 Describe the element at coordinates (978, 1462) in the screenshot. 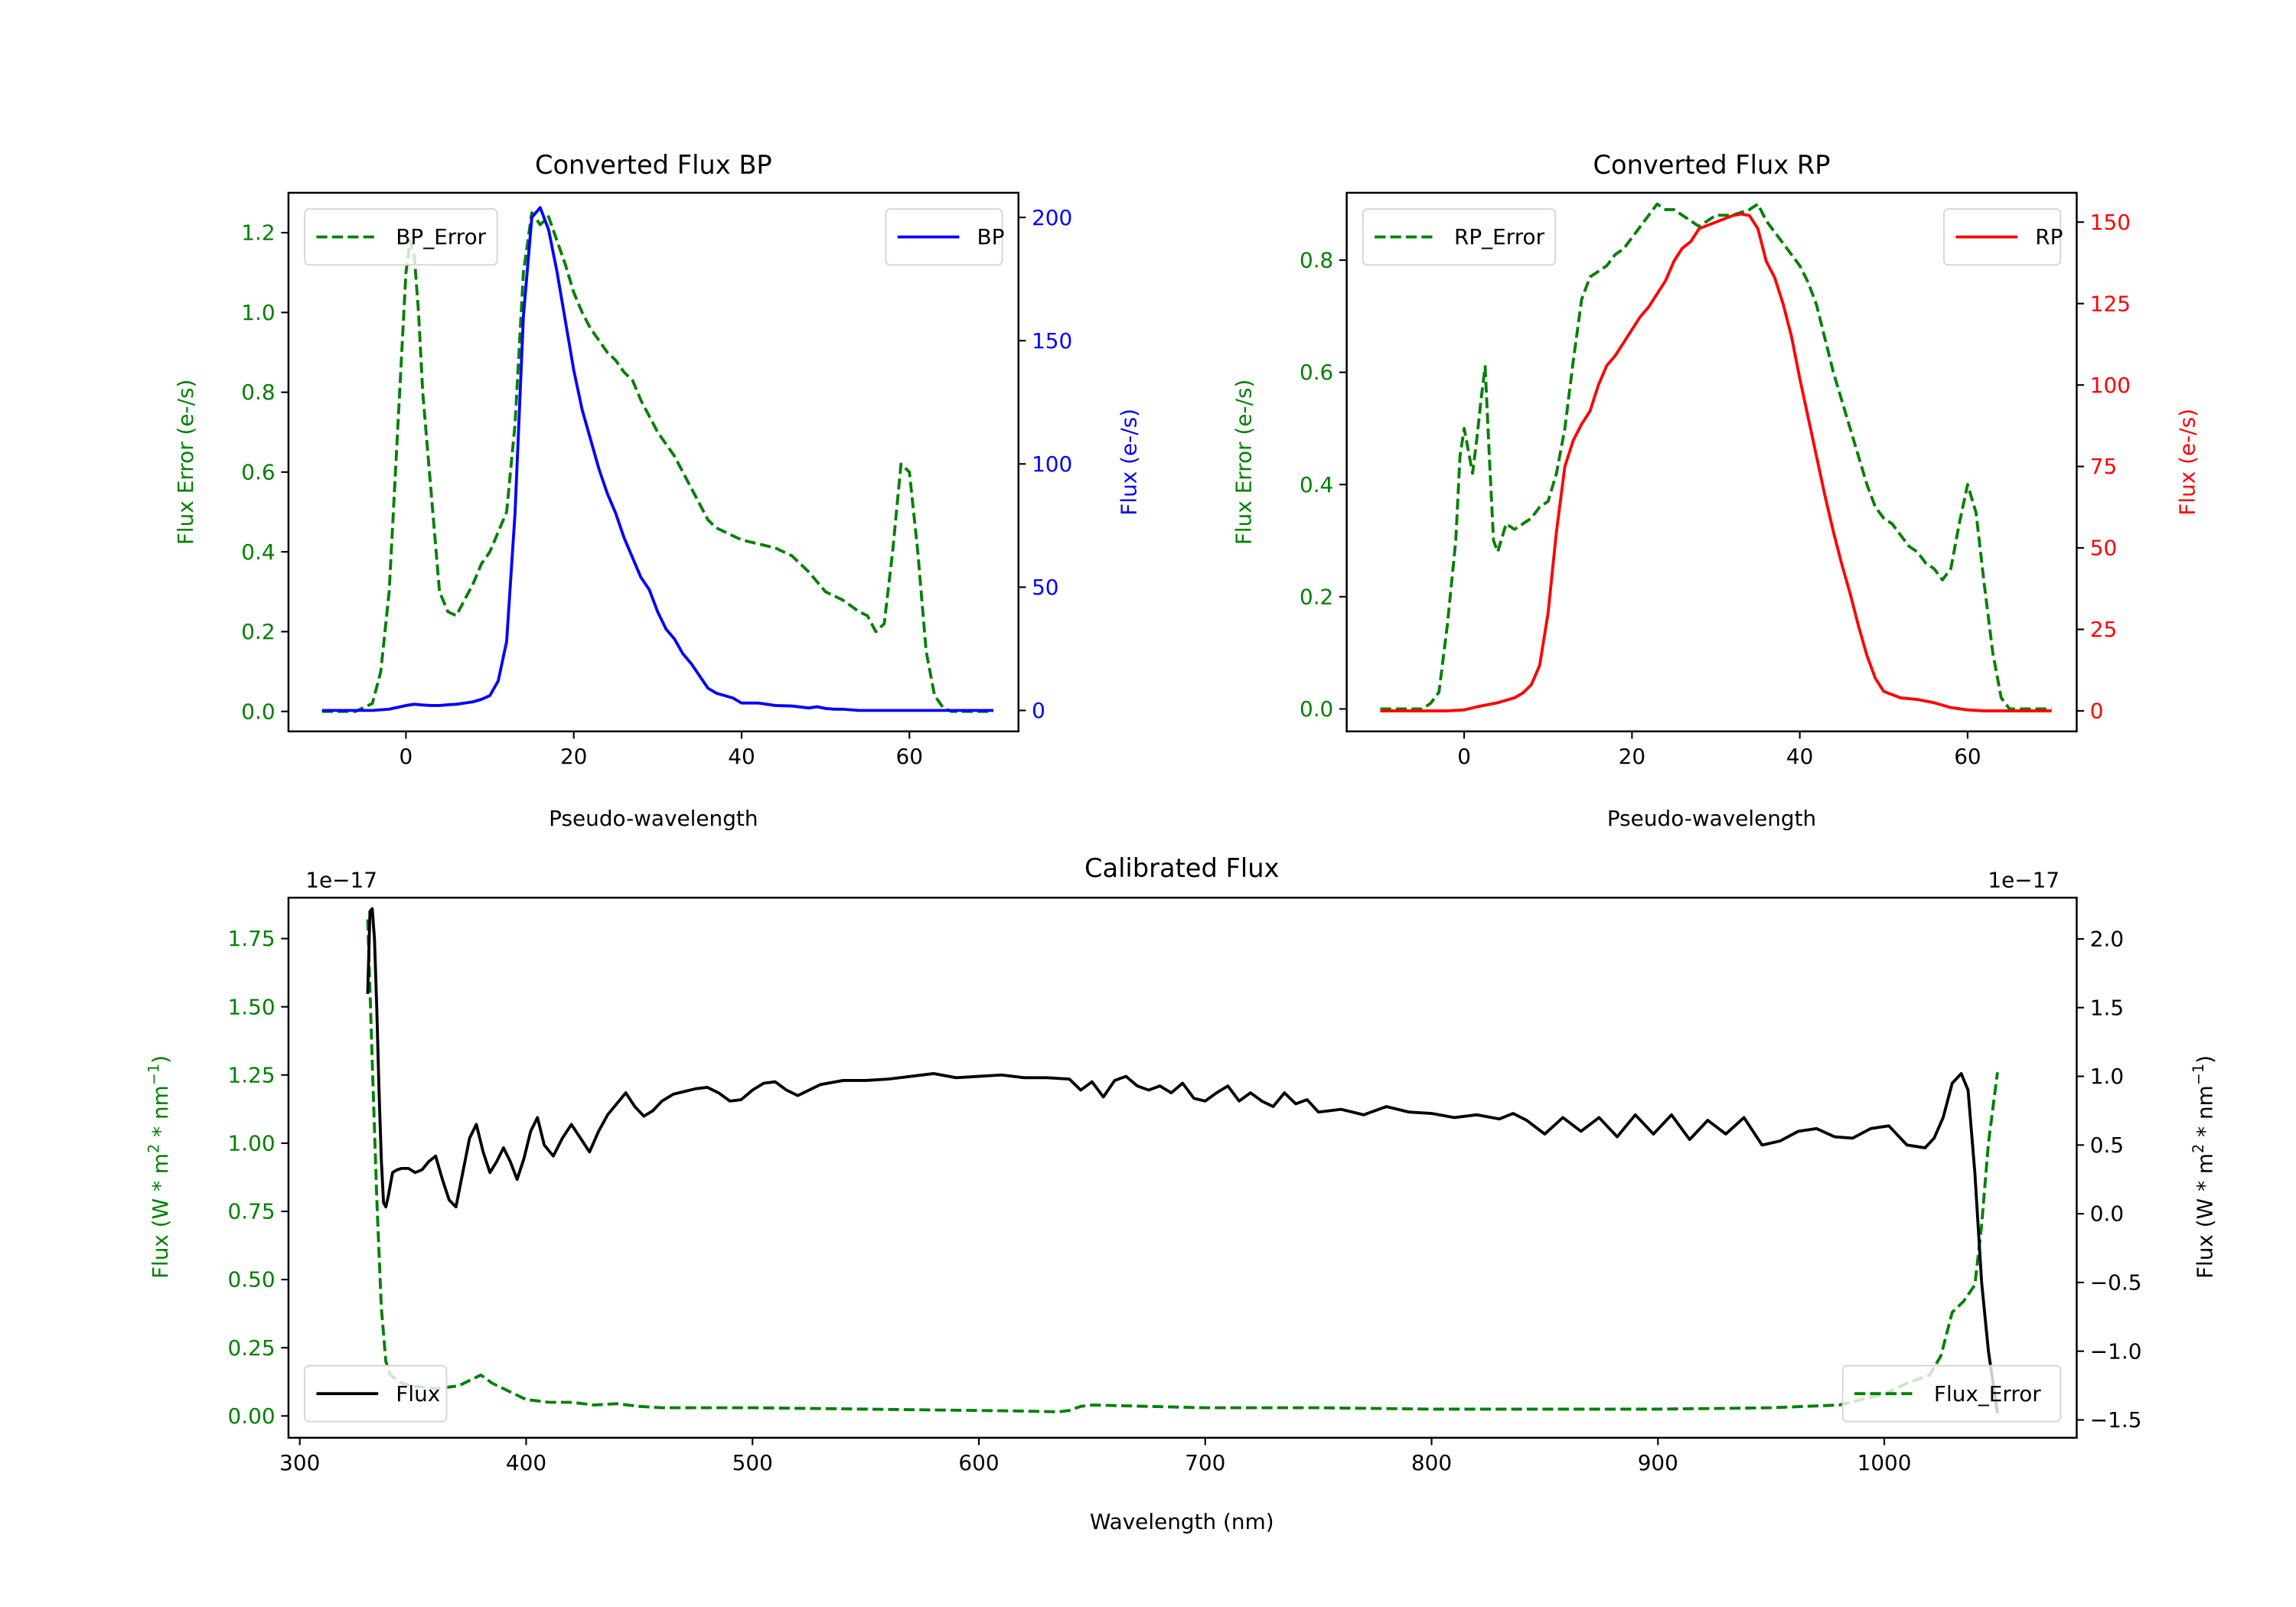

I see `calibrated-xtick-label: 600` at that location.